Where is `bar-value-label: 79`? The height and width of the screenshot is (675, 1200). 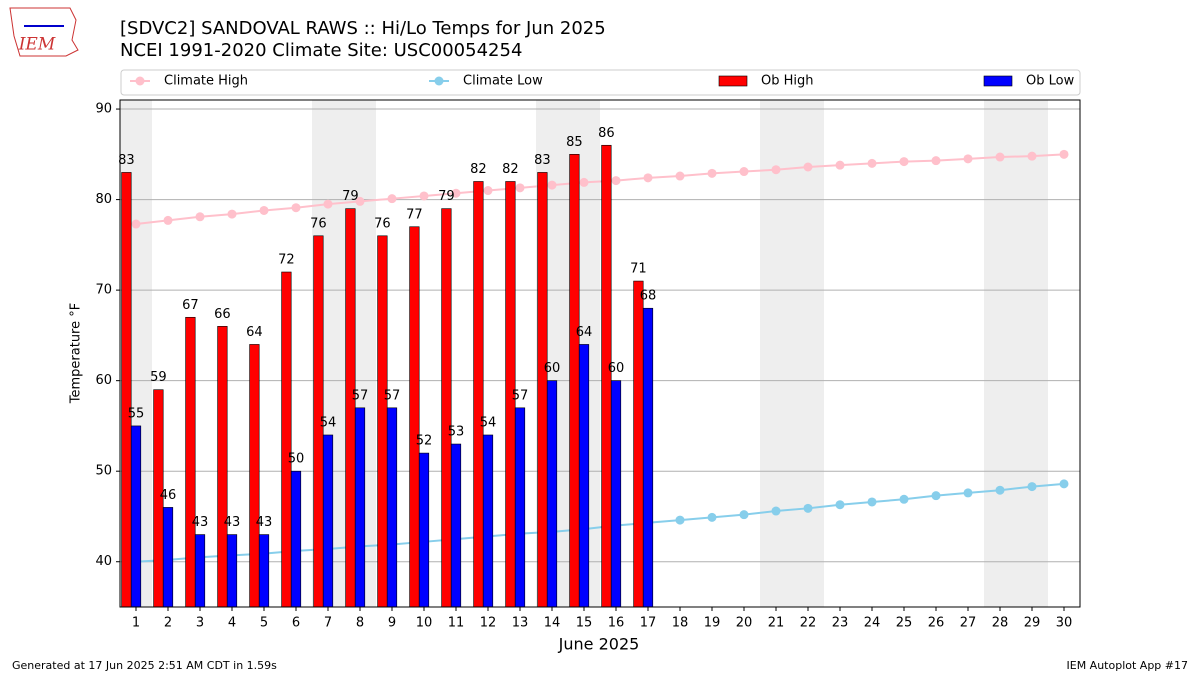
bar-value-label: 79 is located at coordinates (446, 196).